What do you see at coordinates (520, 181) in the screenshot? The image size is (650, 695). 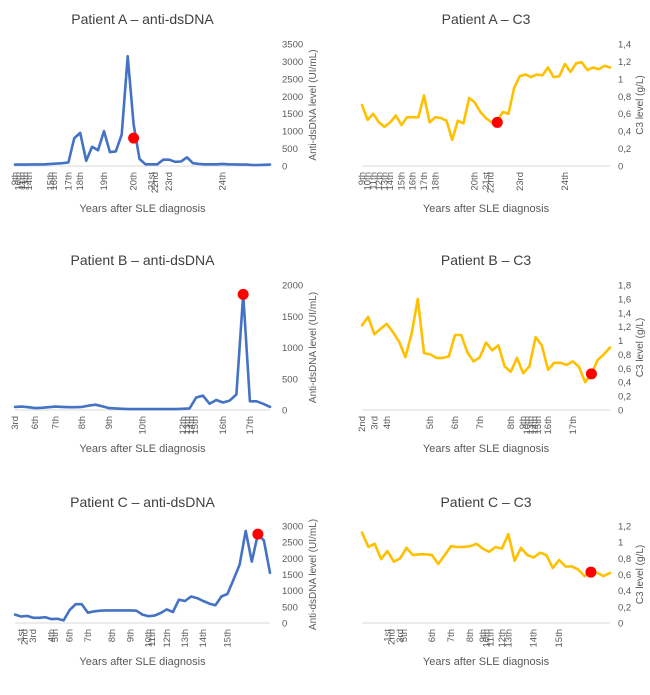 I see `x-tick-label: 23rd` at bounding box center [520, 181].